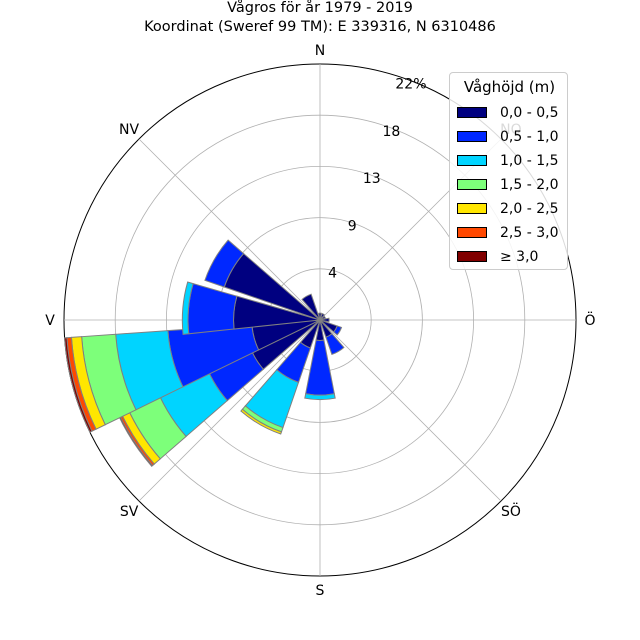 The image size is (640, 640). Describe the element at coordinates (509, 87) in the screenshot. I see `legend-title: Våghöjd (m)` at that location.